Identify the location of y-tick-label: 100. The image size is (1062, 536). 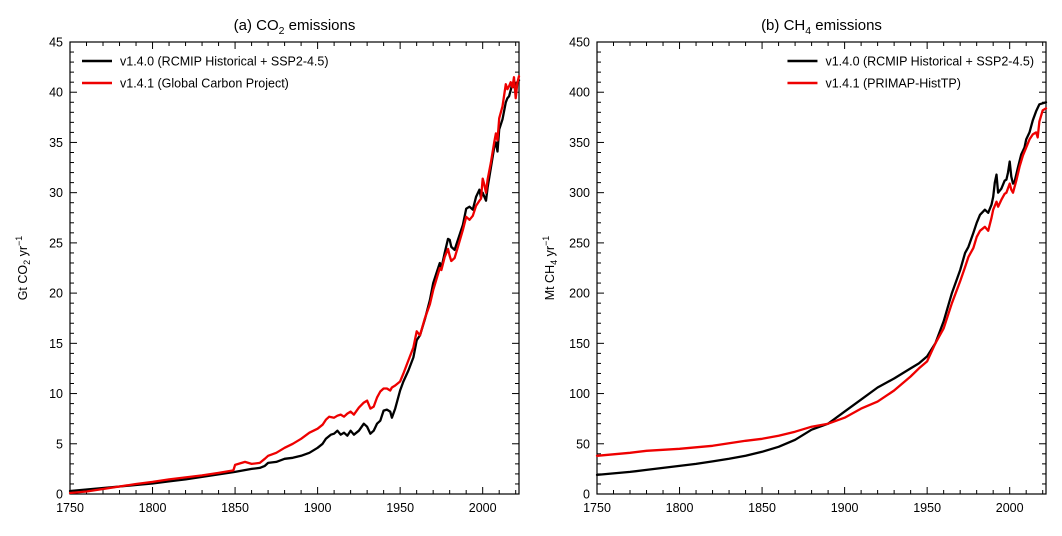
(579, 394).